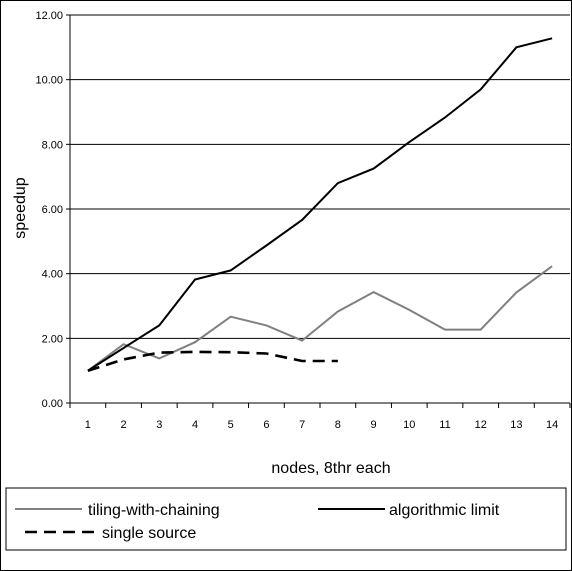  I want to click on x-tick-label: 1, so click(88, 425).